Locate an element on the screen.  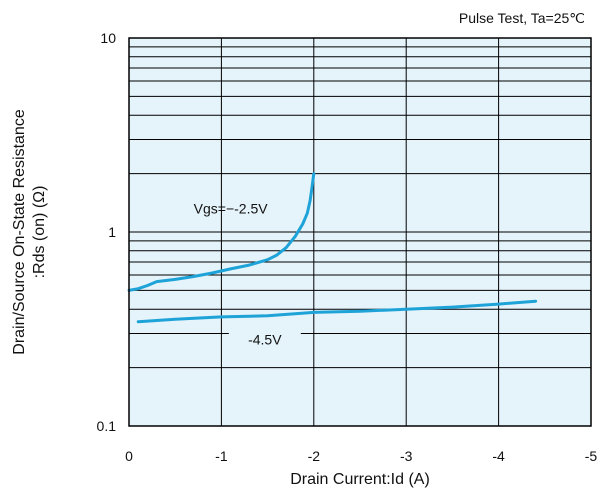
series-label-4-5v: -4.5V is located at coordinates (265, 339).